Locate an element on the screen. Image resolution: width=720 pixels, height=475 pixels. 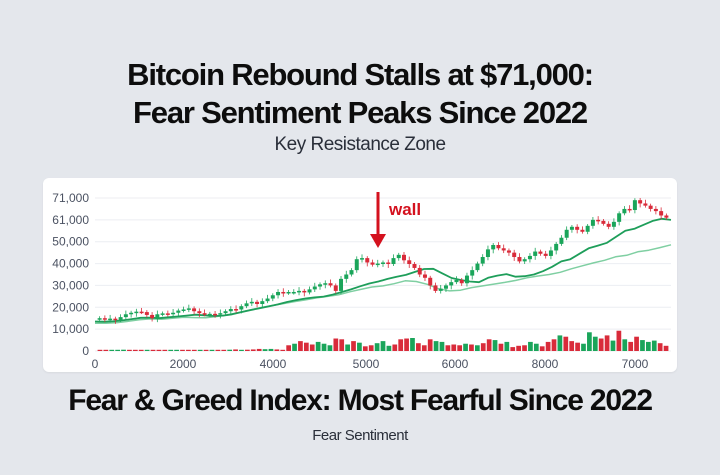
x-tick-label: 7000 is located at coordinates (635, 364).